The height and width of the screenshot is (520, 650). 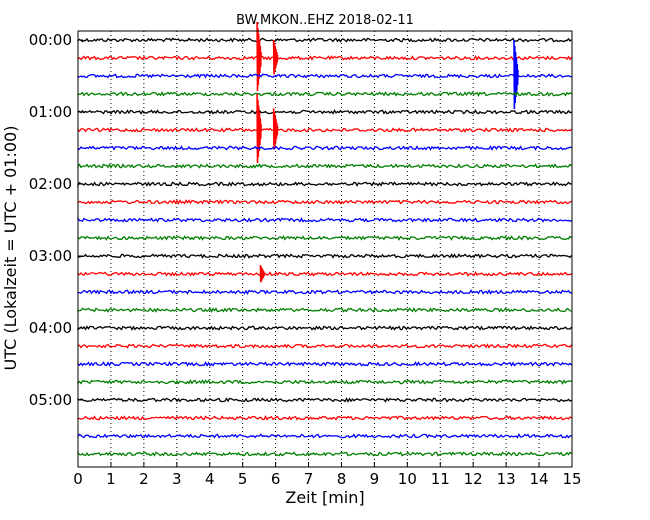 What do you see at coordinates (56, 220) in the screenshot?
I see `y-axis-ticks: 00:00 01:00 02:00 03:00 04:00 05:00` at bounding box center [56, 220].